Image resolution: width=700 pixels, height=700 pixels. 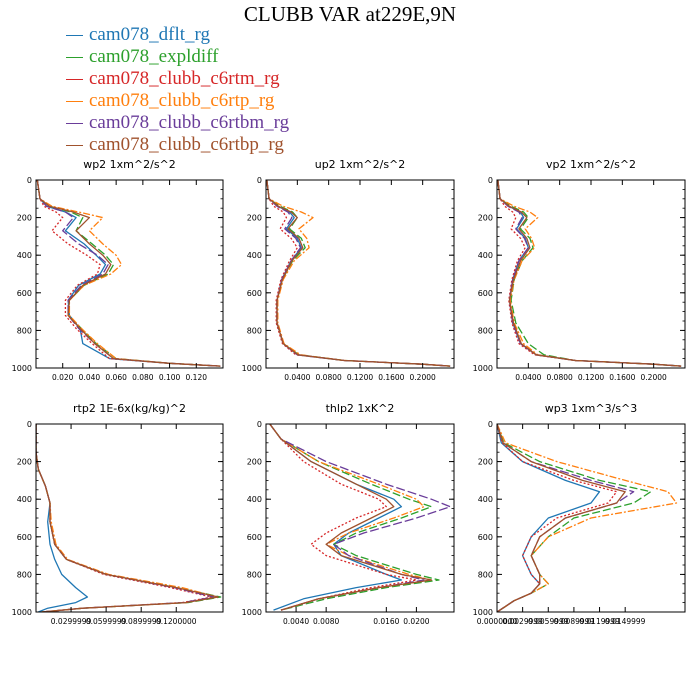 I want to click on x-tick-label: 0.120, so click(x=197, y=377).